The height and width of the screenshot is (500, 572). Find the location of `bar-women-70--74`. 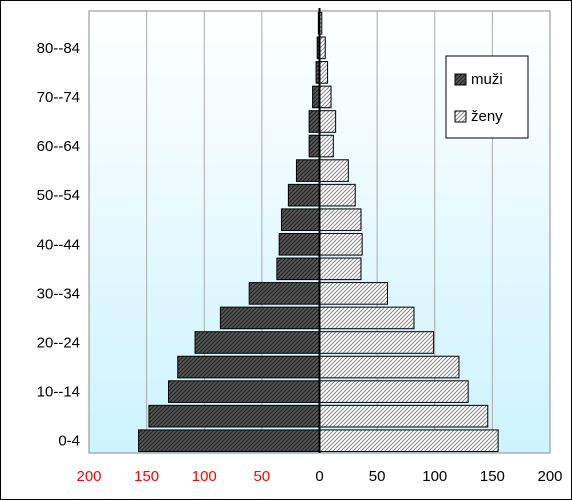

bar-women-70--74 is located at coordinates (325, 97).